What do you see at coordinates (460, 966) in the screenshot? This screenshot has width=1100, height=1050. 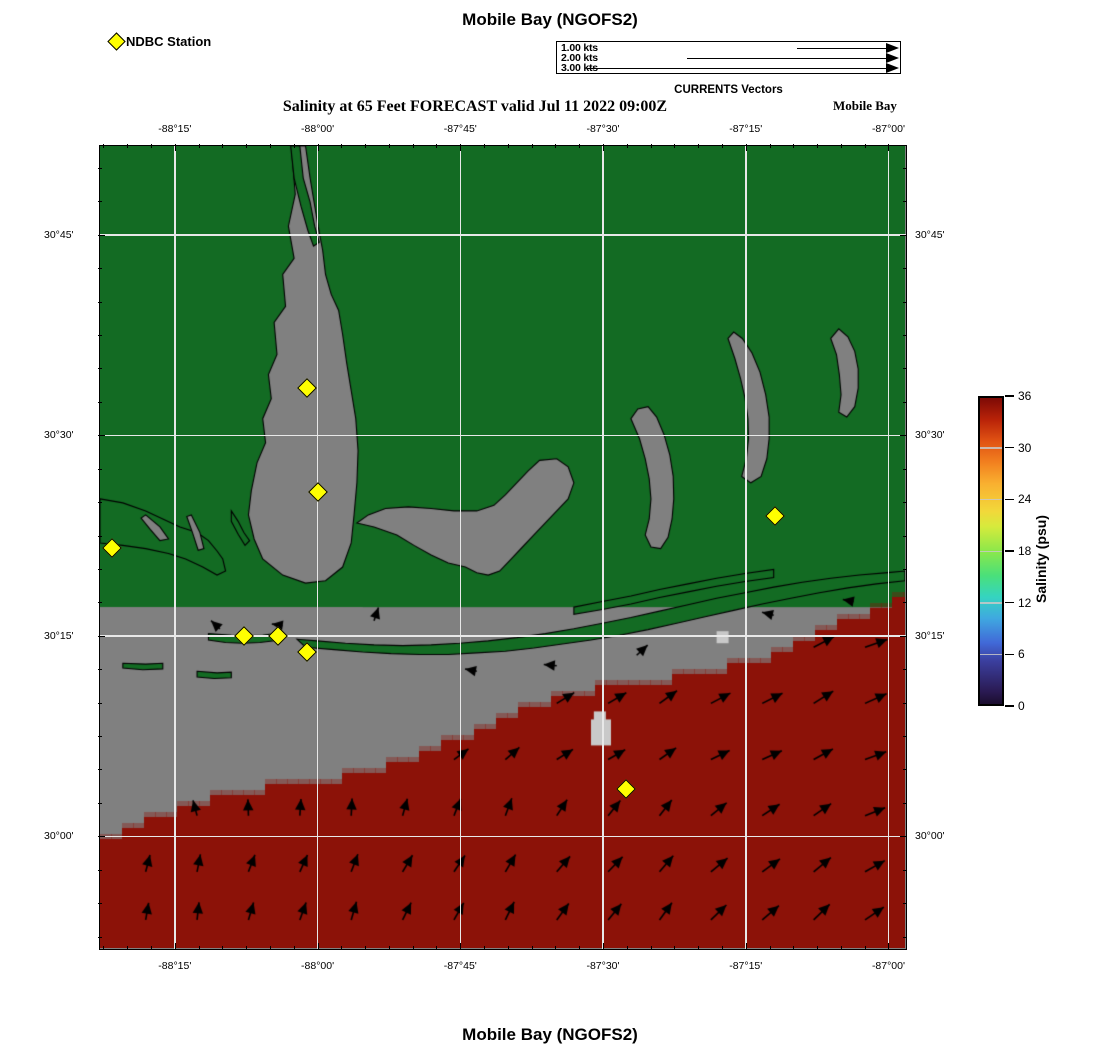 I see `axis-label-lon-bottom: -87°45'` at bounding box center [460, 966].